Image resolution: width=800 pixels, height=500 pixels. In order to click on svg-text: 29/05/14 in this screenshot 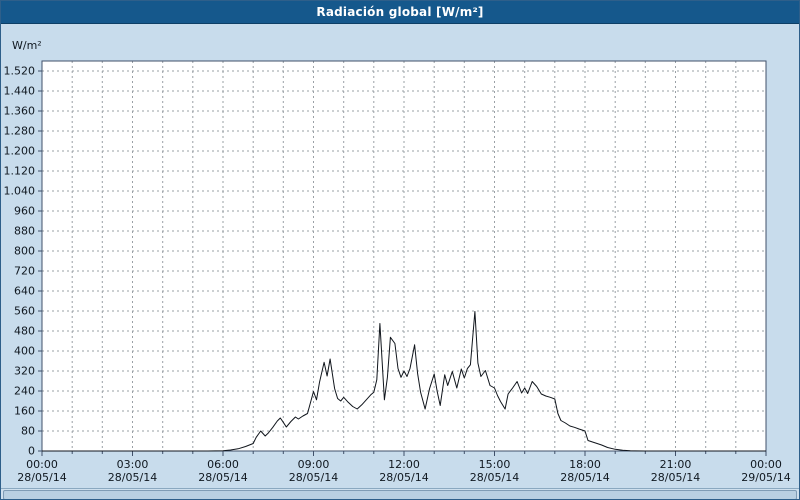, I will do `click(765, 477)`.